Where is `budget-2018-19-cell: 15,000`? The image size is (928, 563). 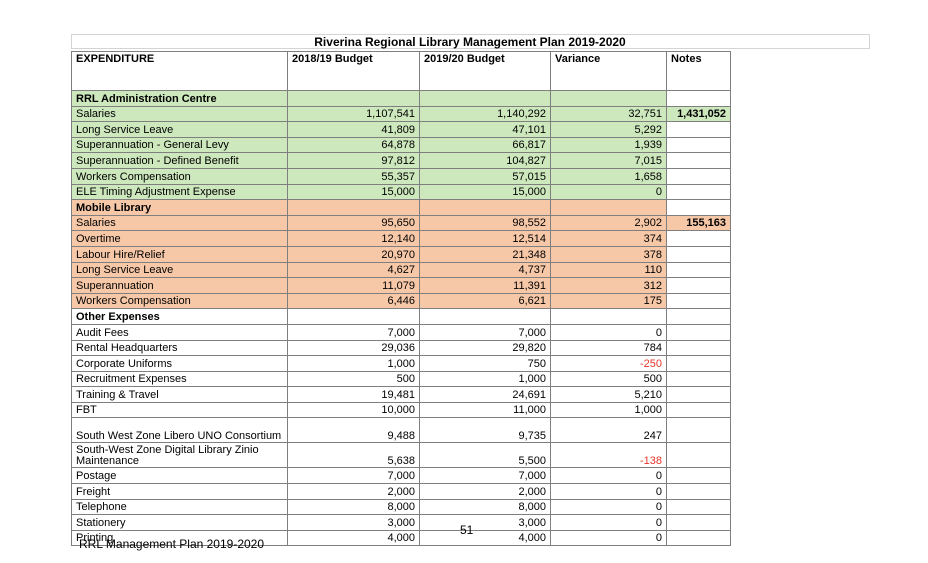 budget-2018-19-cell: 15,000 is located at coordinates (353, 192).